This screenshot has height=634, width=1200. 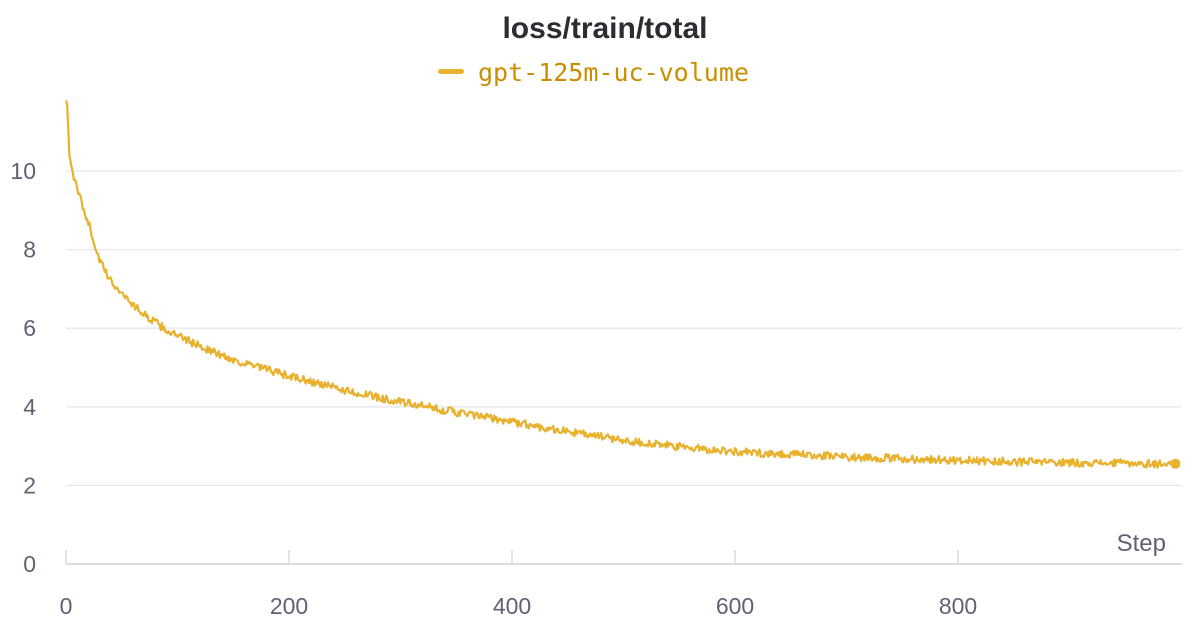 What do you see at coordinates (66, 606) in the screenshot?
I see `x-tick-label-0: 0` at bounding box center [66, 606].